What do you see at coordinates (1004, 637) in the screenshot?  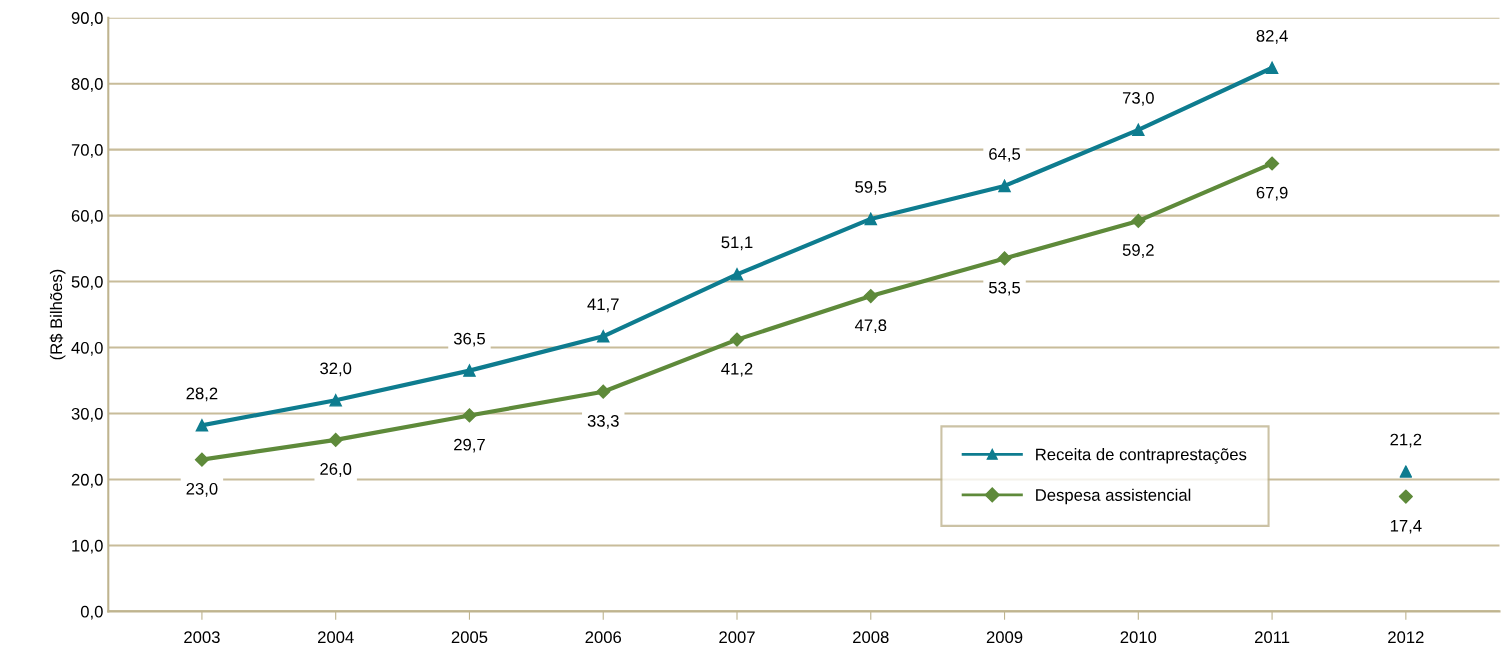 I see `x-tick-label: 2009` at bounding box center [1004, 637].